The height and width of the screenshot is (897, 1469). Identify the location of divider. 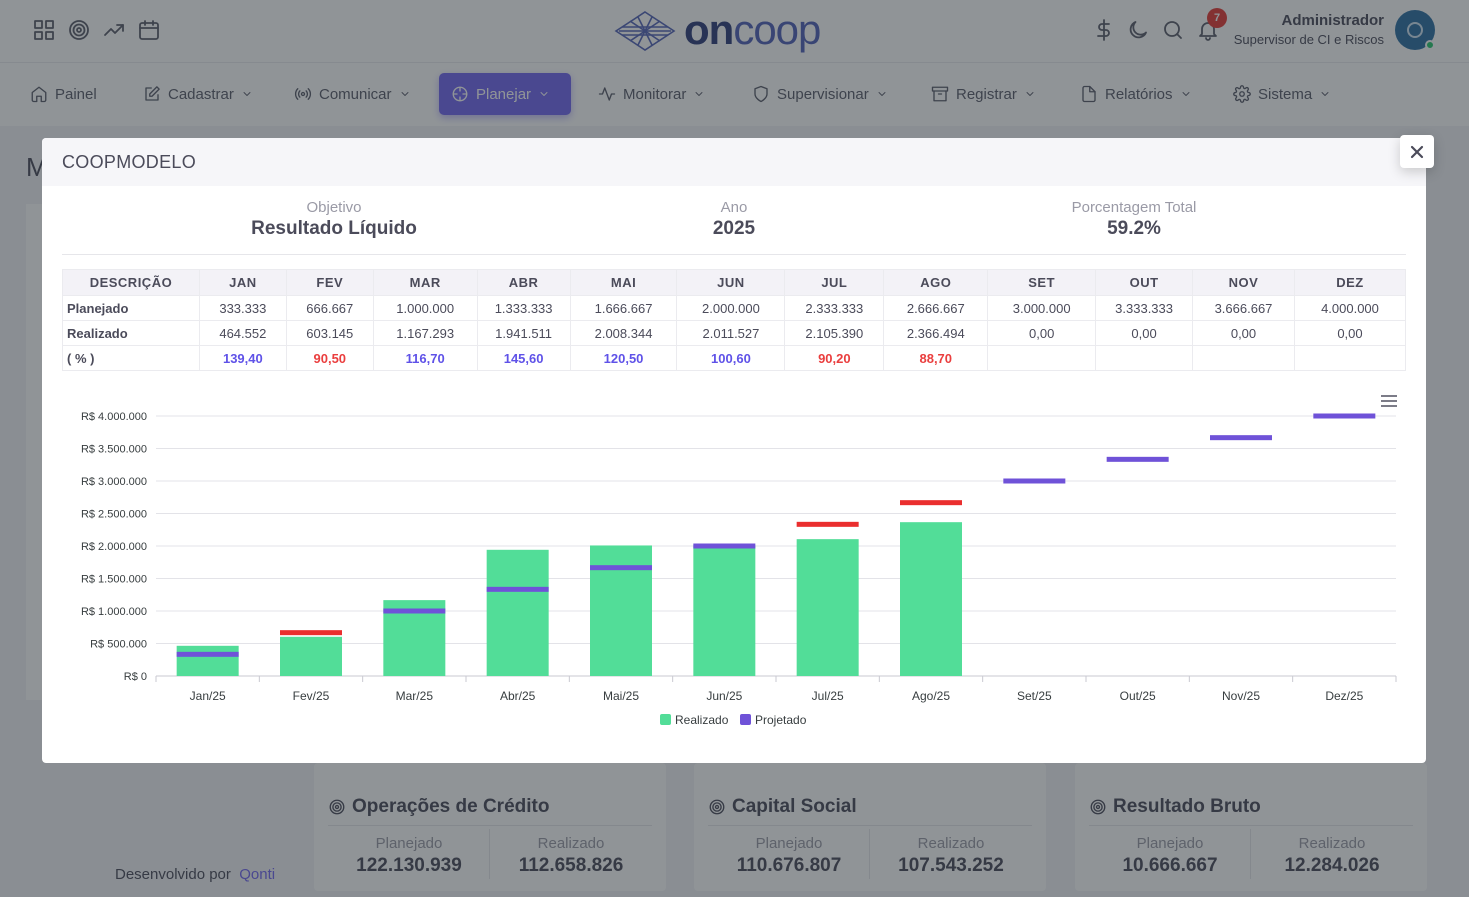
(734, 254).